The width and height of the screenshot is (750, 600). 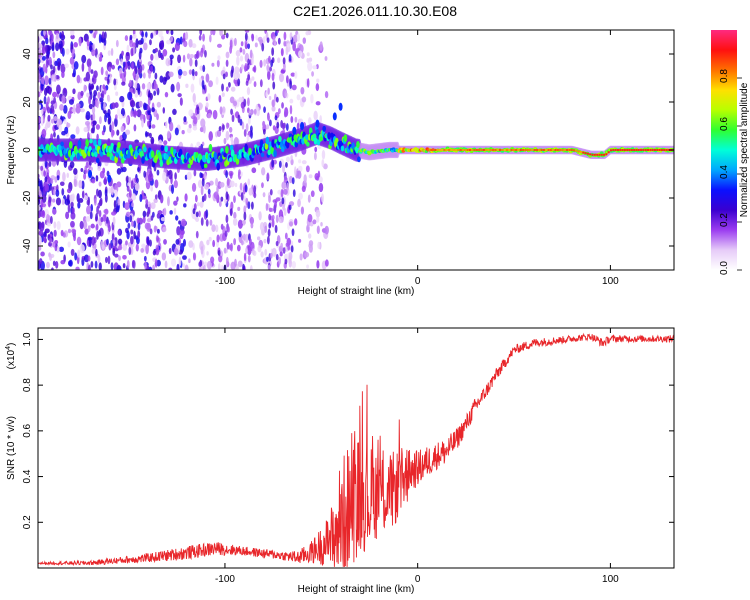 What do you see at coordinates (109, 178) in the screenshot?
I see `spectrogram-excursion` at bounding box center [109, 178].